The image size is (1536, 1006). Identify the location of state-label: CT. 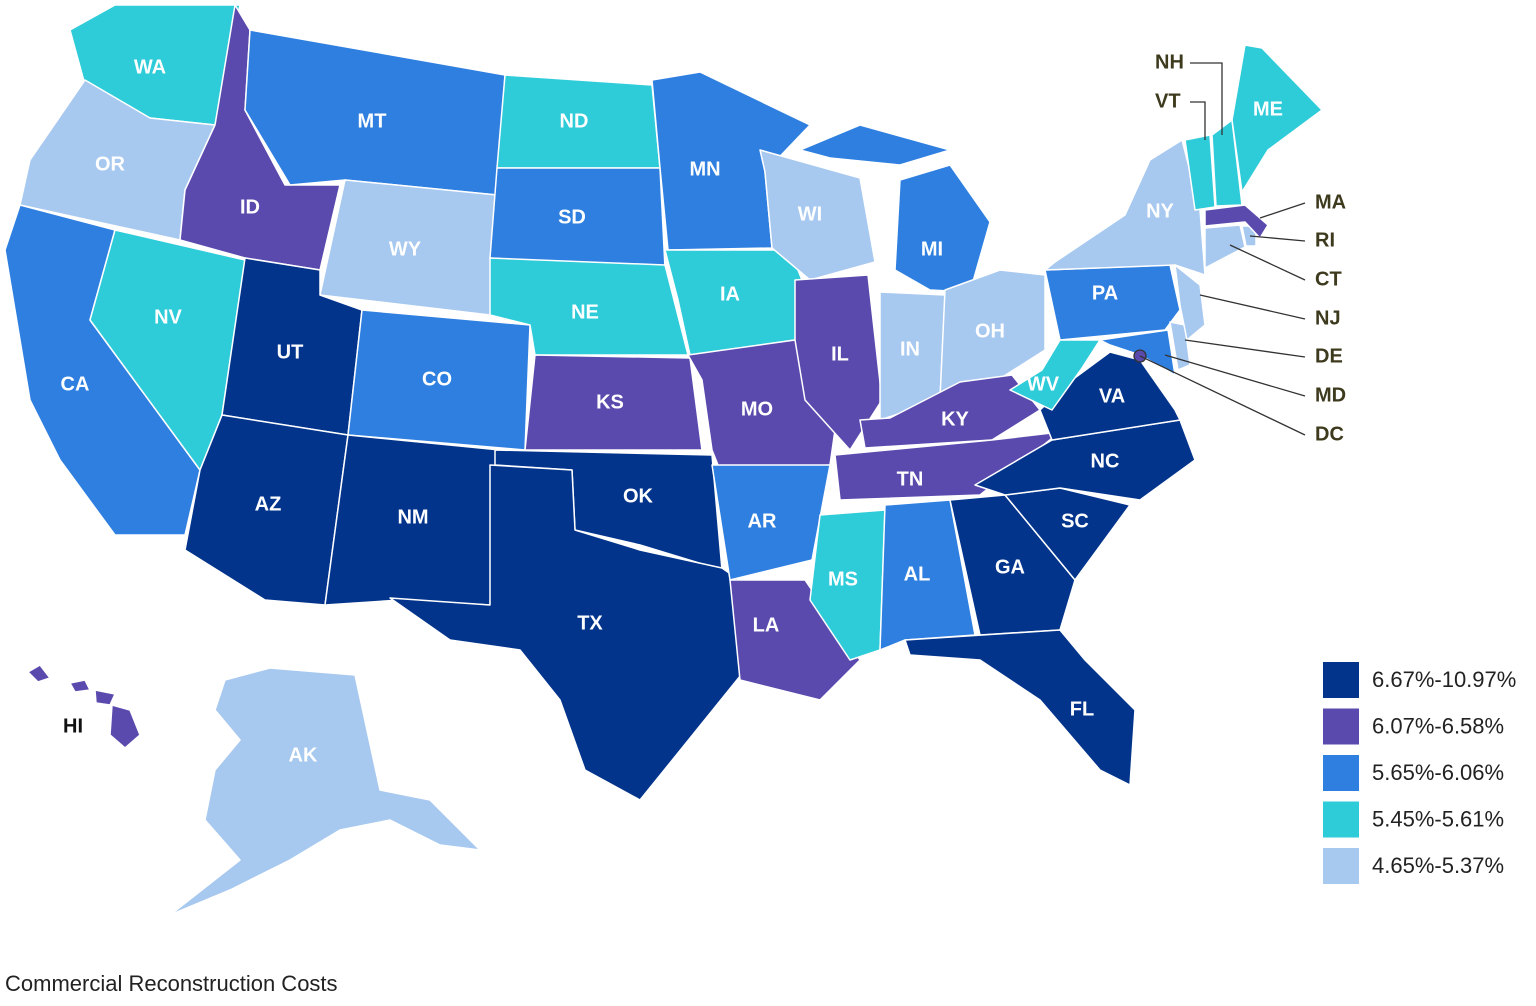
(1328, 279).